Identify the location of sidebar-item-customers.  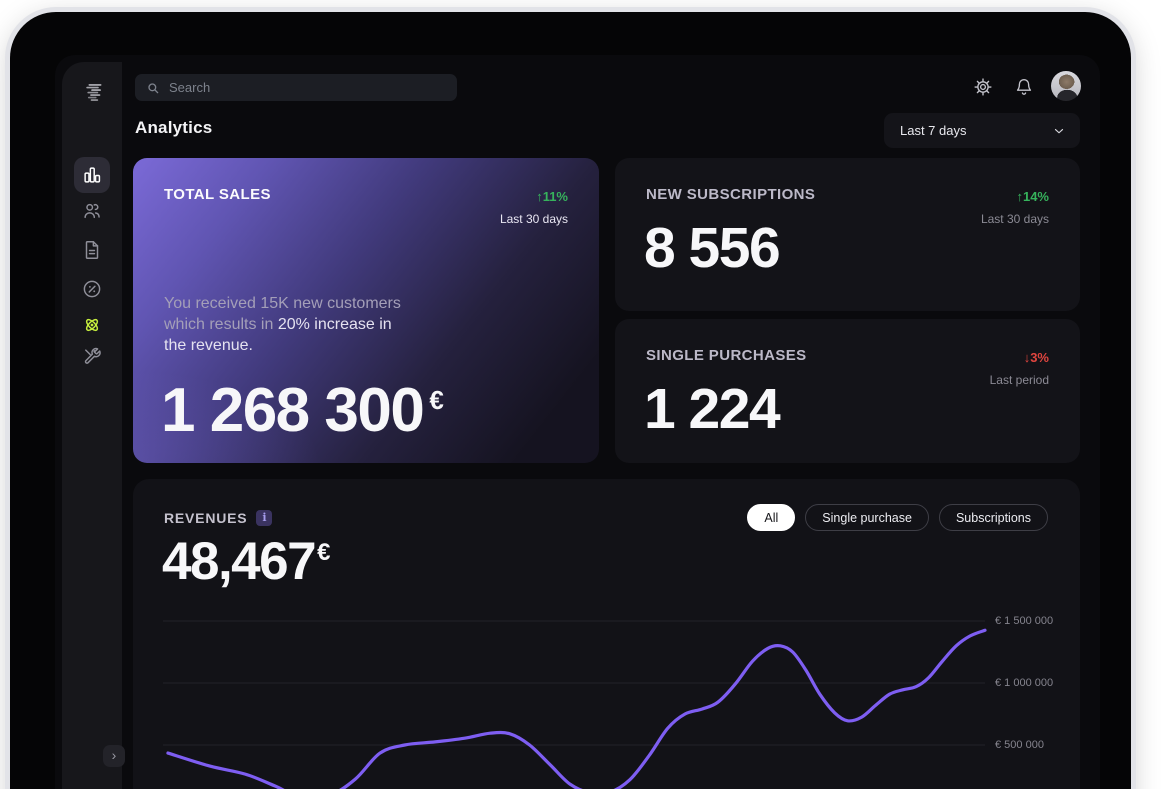
(92, 211).